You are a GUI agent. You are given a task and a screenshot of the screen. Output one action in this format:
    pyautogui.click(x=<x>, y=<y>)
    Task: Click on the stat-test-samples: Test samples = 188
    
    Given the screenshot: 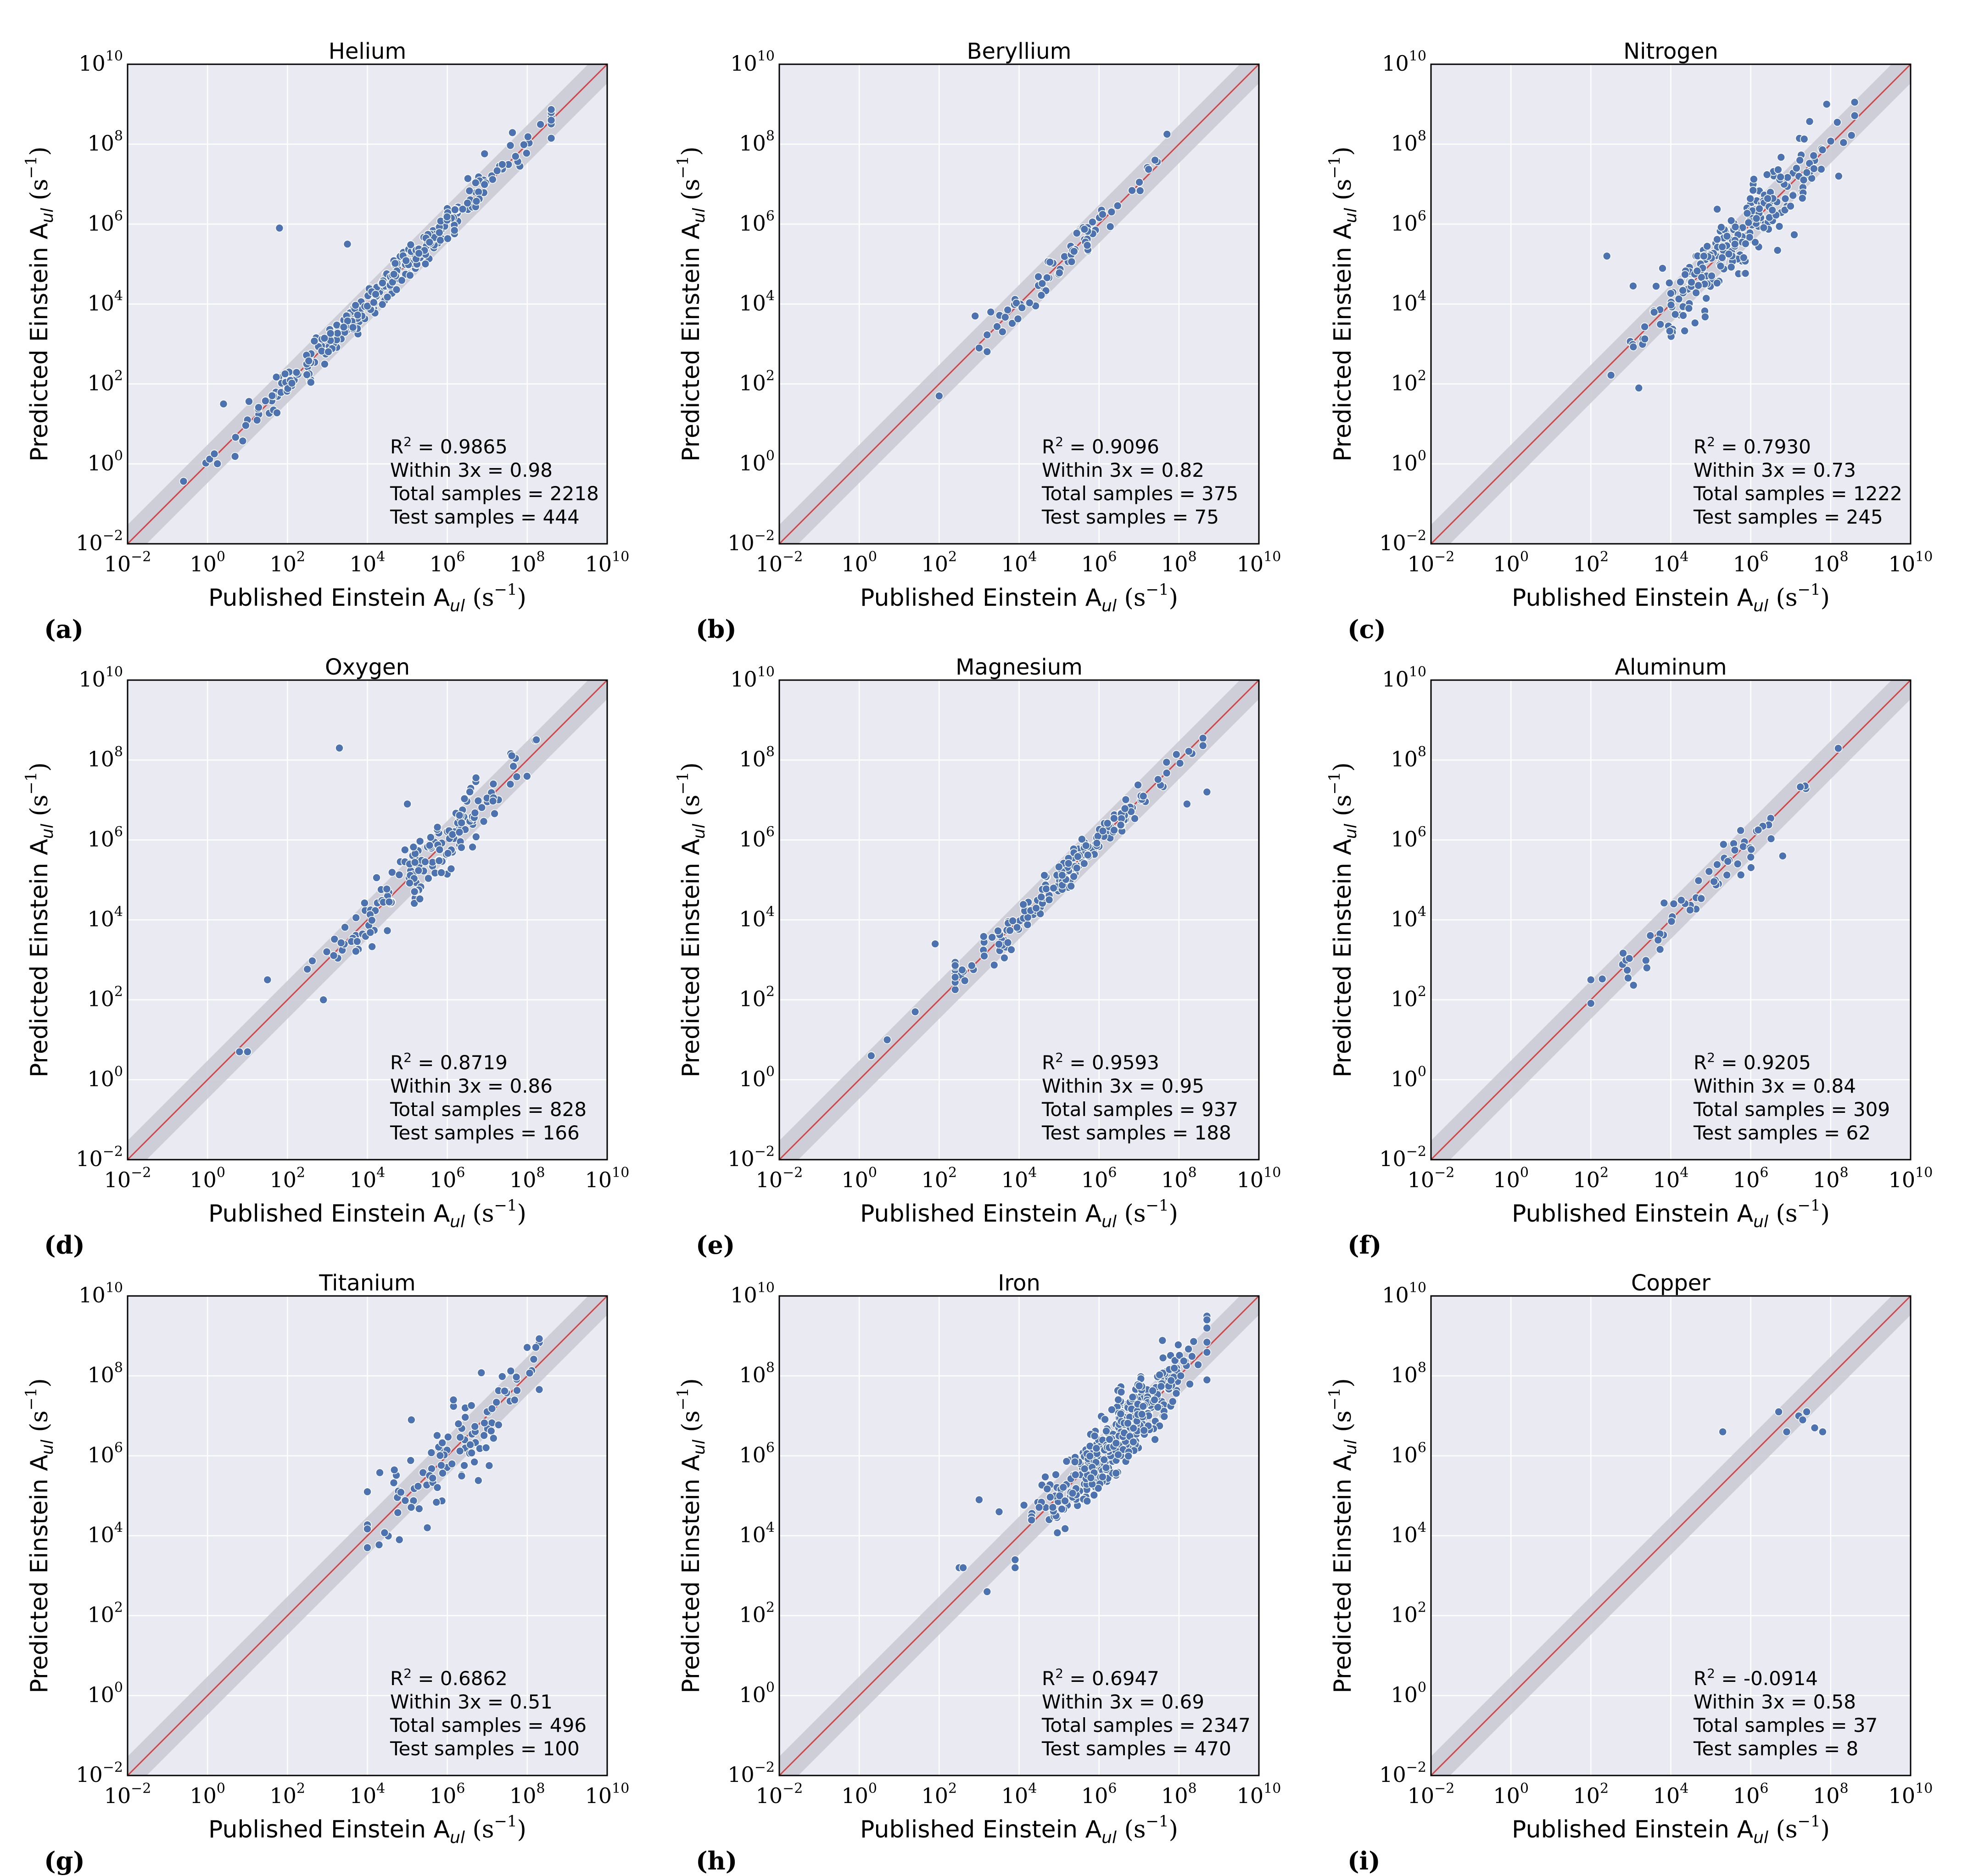 What is the action you would take?
    pyautogui.click(x=1136, y=1133)
    